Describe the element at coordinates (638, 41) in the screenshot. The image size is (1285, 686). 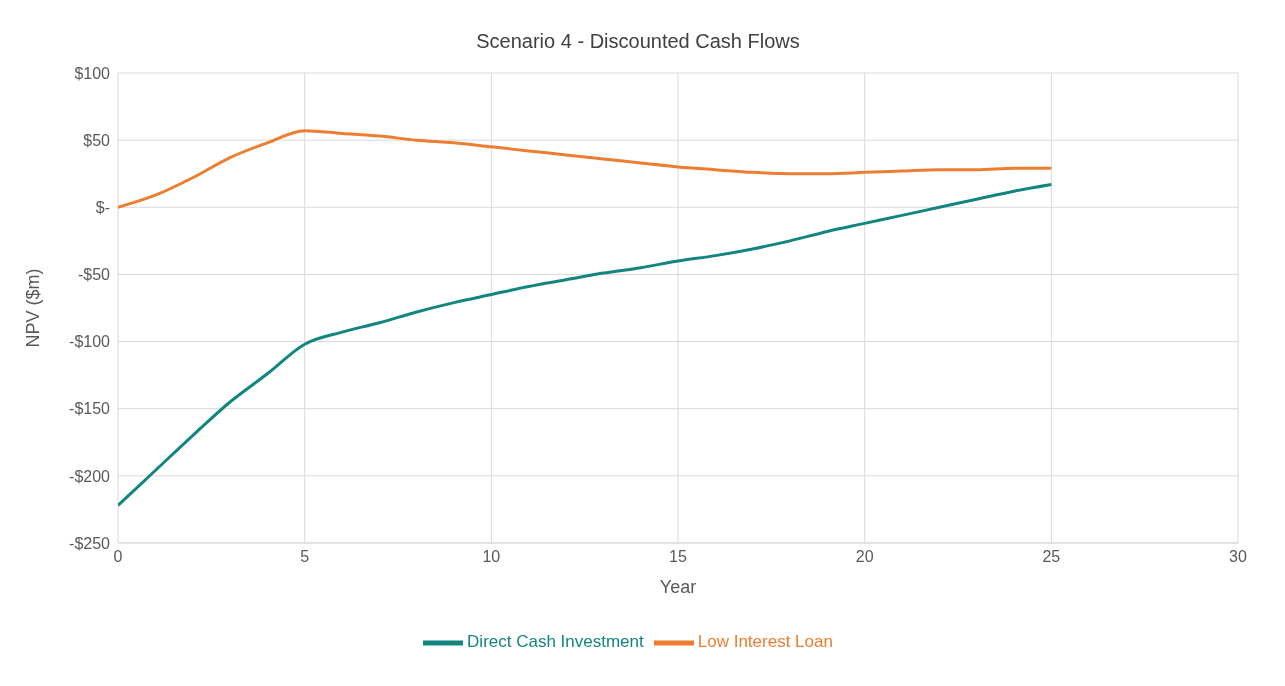
I see `chart-title: Scenario 4 - Discounted Cash Flows` at that location.